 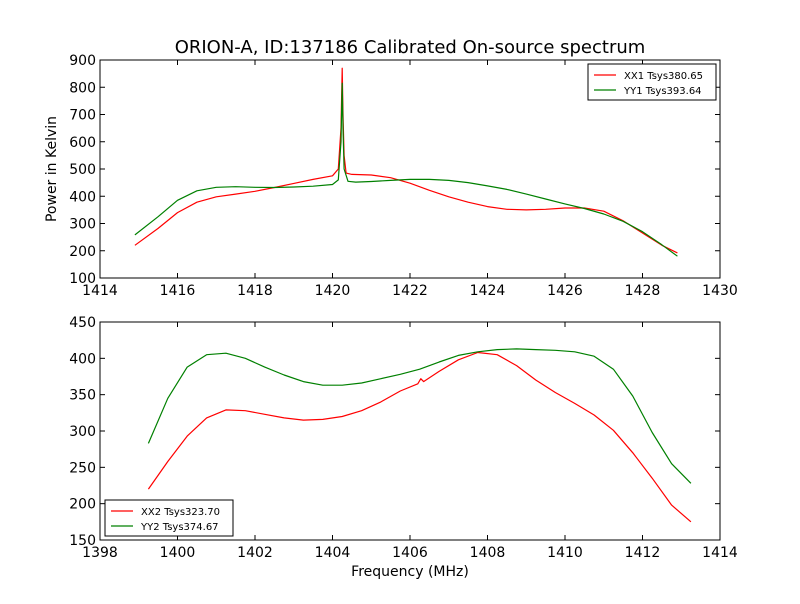 I want to click on x-tick-label: 1418, so click(x=255, y=291).